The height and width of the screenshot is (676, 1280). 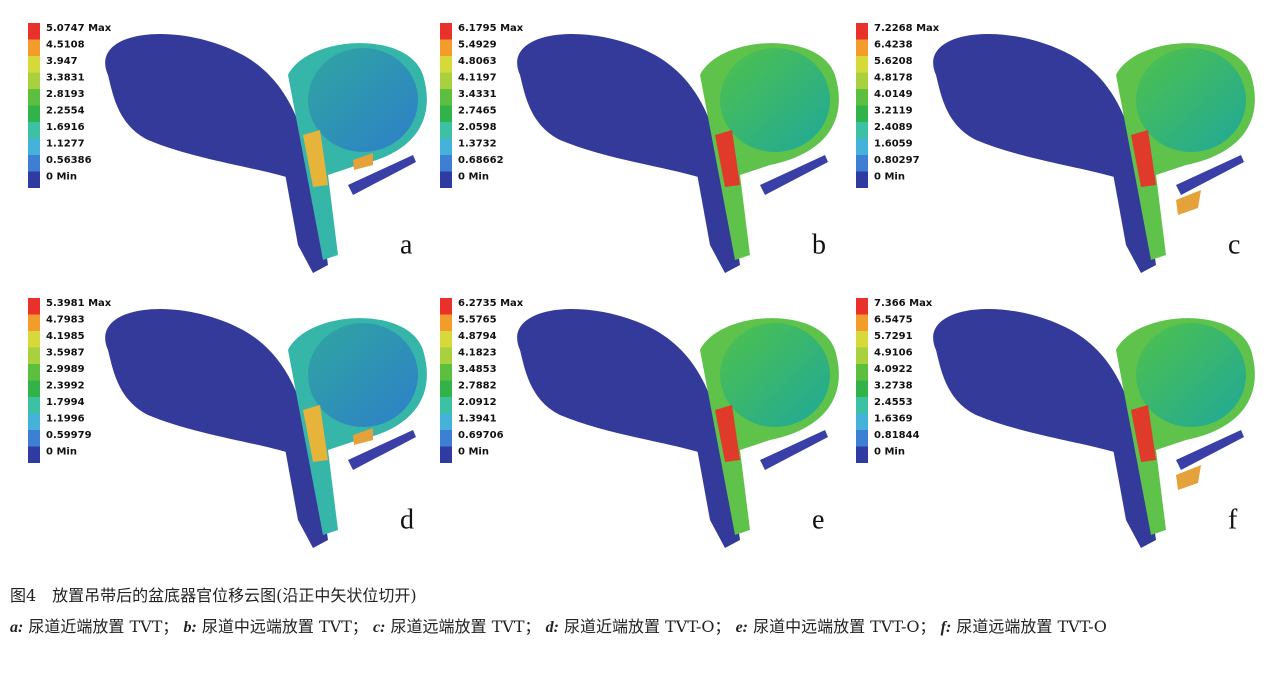 I want to click on legend-label: 2.8193, so click(x=65, y=94).